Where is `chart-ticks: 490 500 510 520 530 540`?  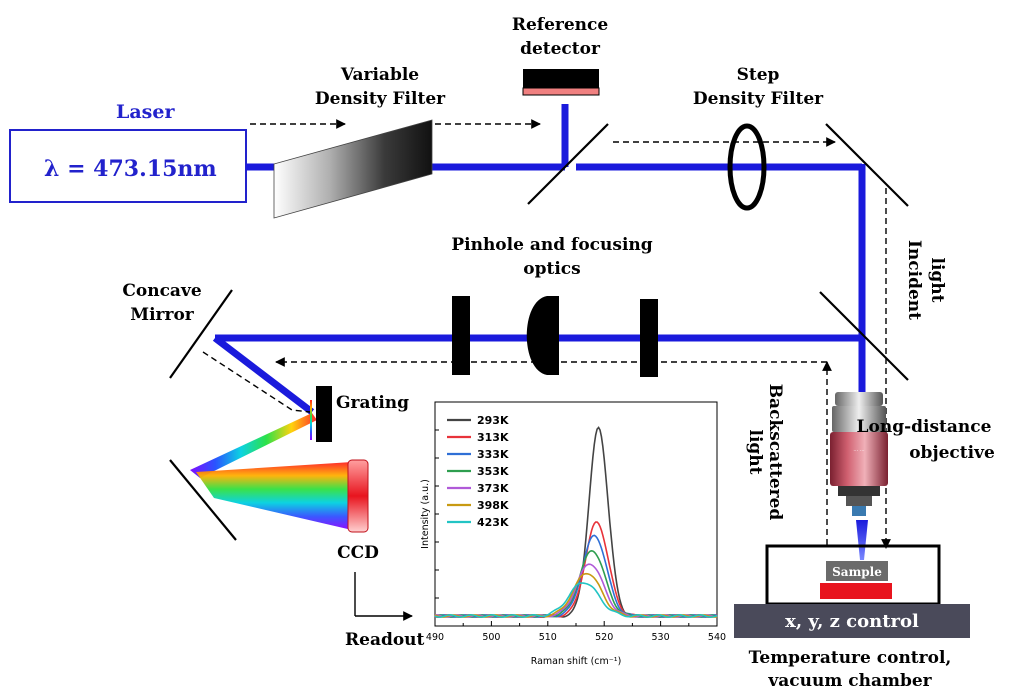
chart-ticks: 490 500 510 520 530 540 is located at coordinates (576, 536).